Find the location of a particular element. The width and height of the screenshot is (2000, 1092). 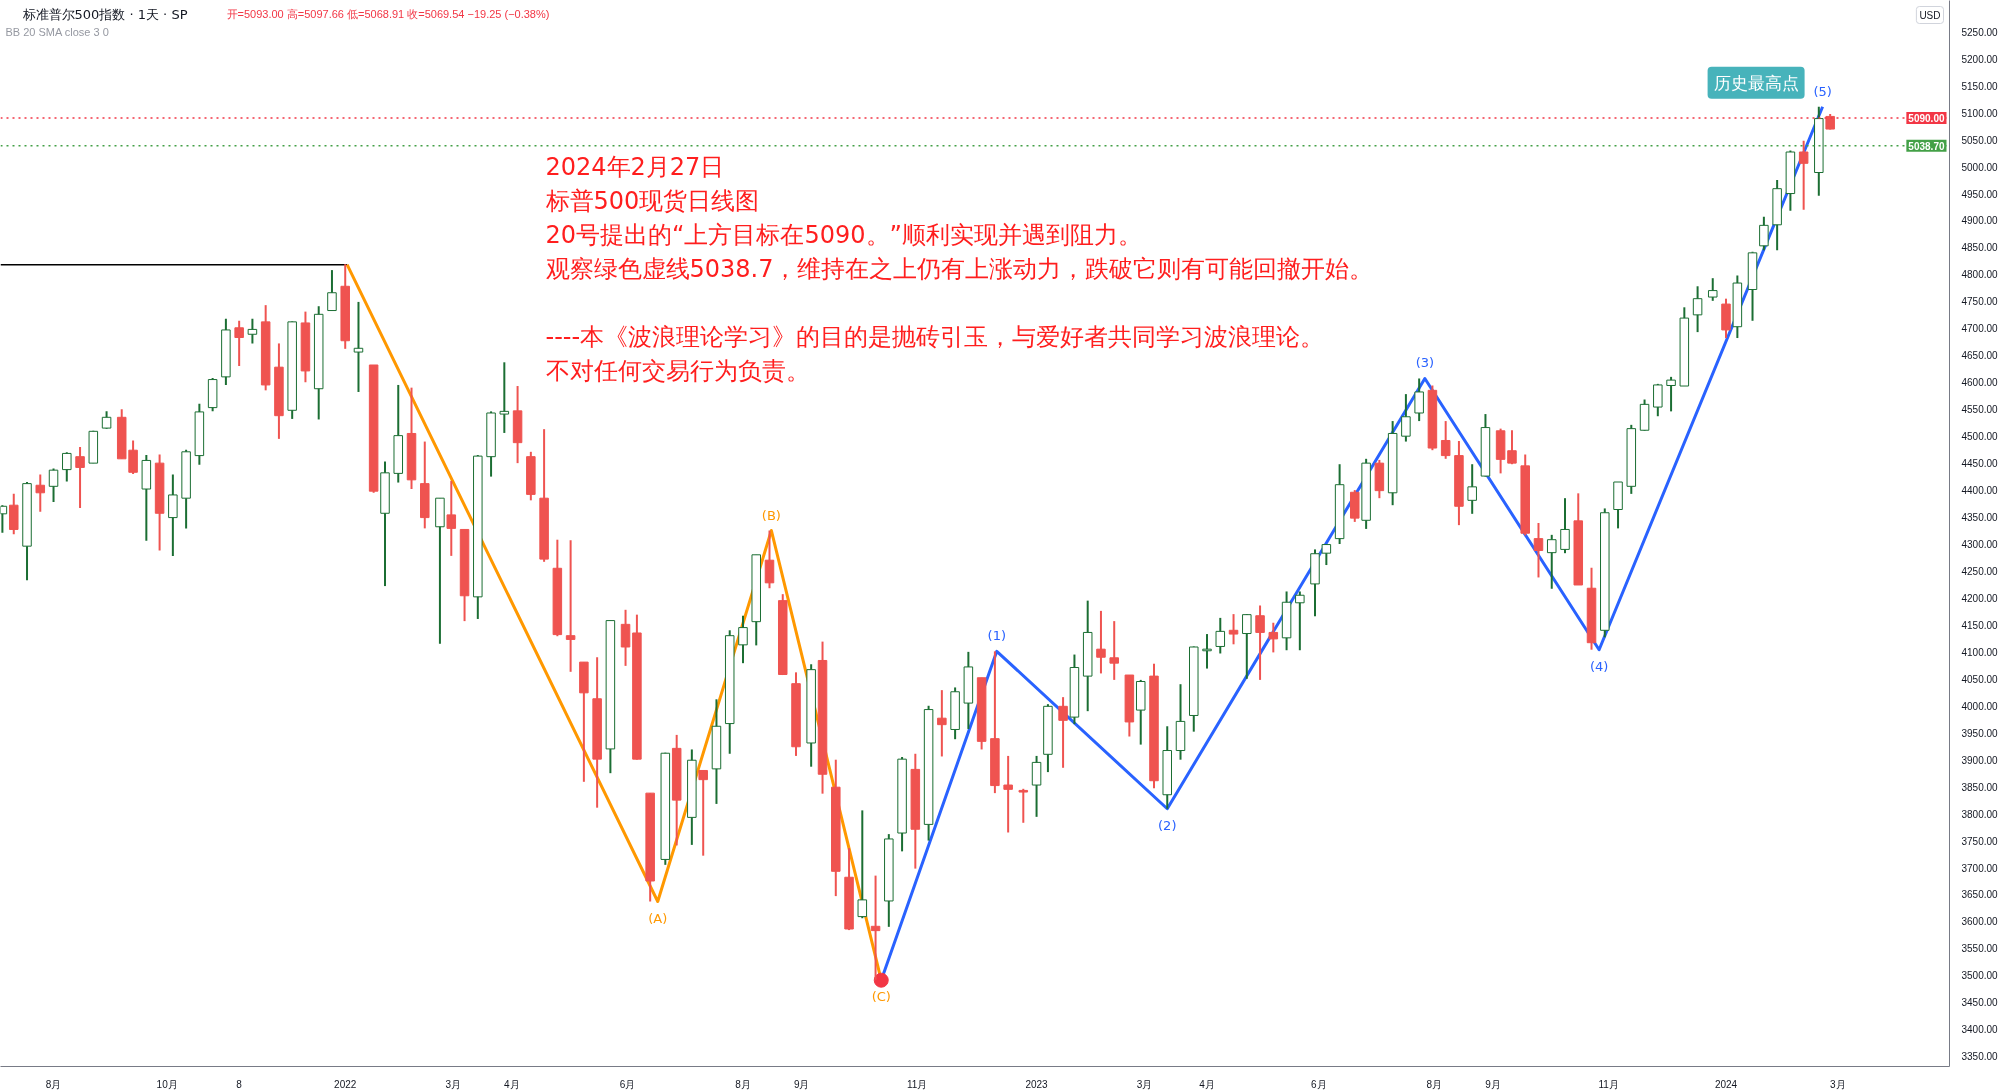

ref-line-label: 5090.00 is located at coordinates (1926, 119).